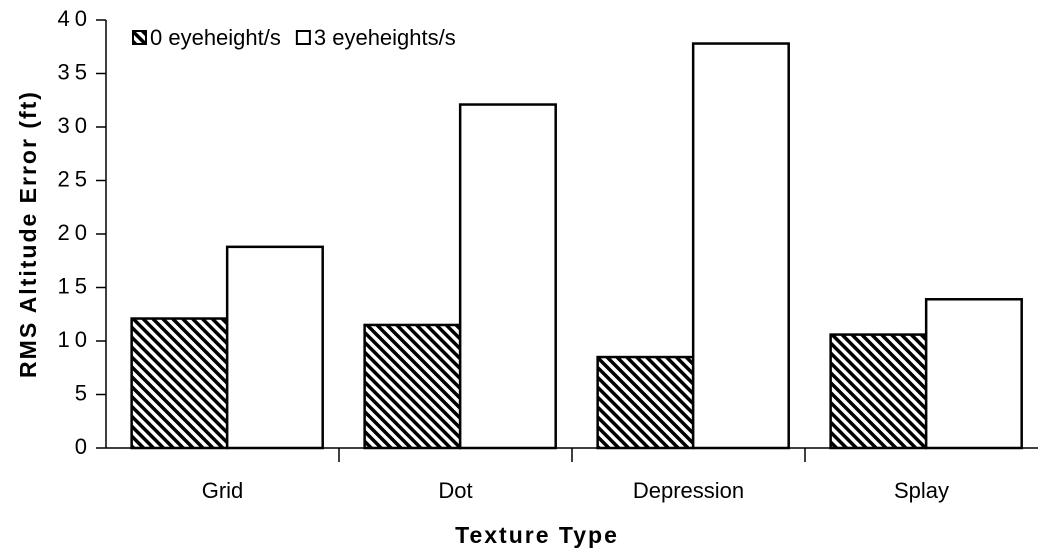  Describe the element at coordinates (75, 18) in the screenshot. I see `y-tick-label: 40` at that location.